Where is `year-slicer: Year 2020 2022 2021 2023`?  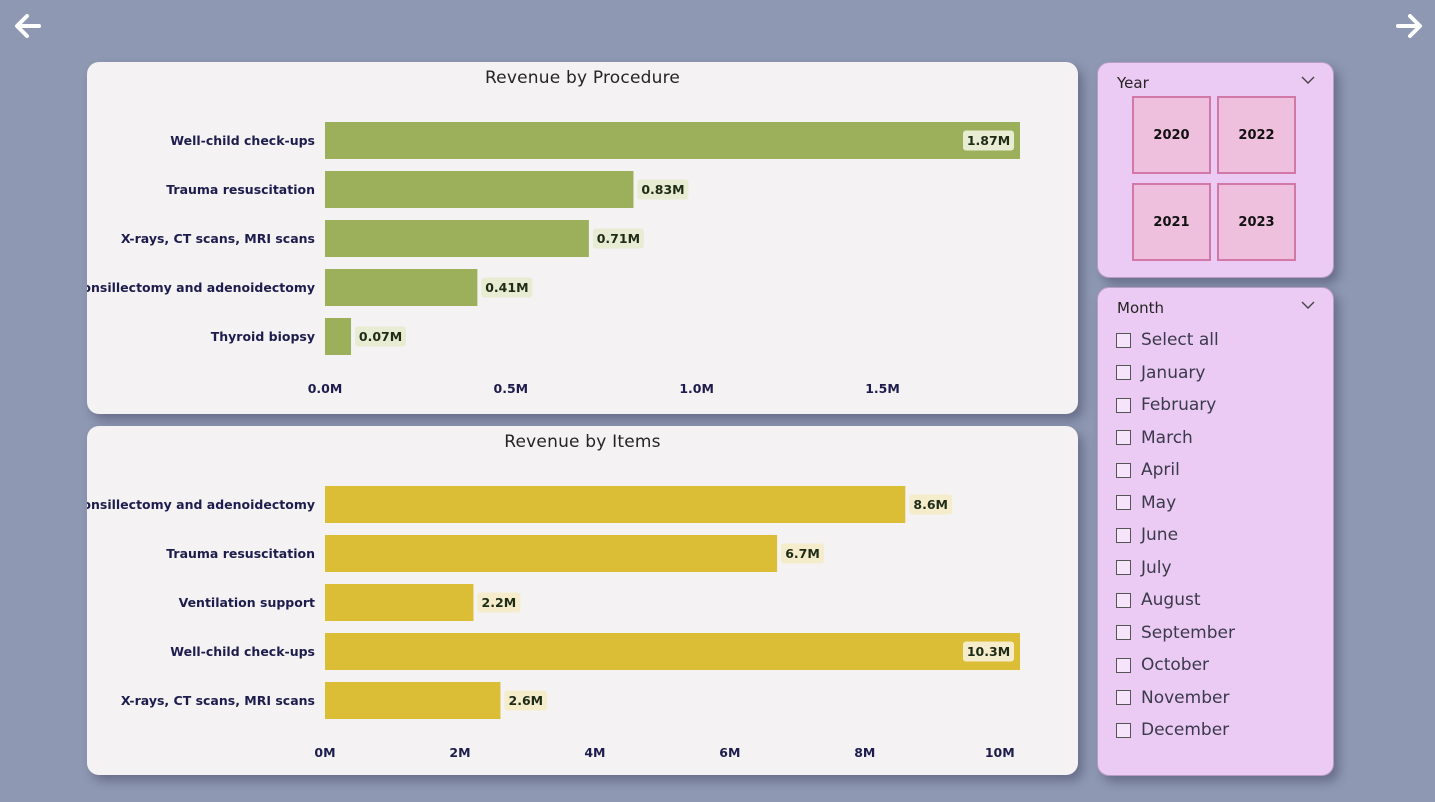 year-slicer: Year 2020 2022 2021 2023 is located at coordinates (1215, 170).